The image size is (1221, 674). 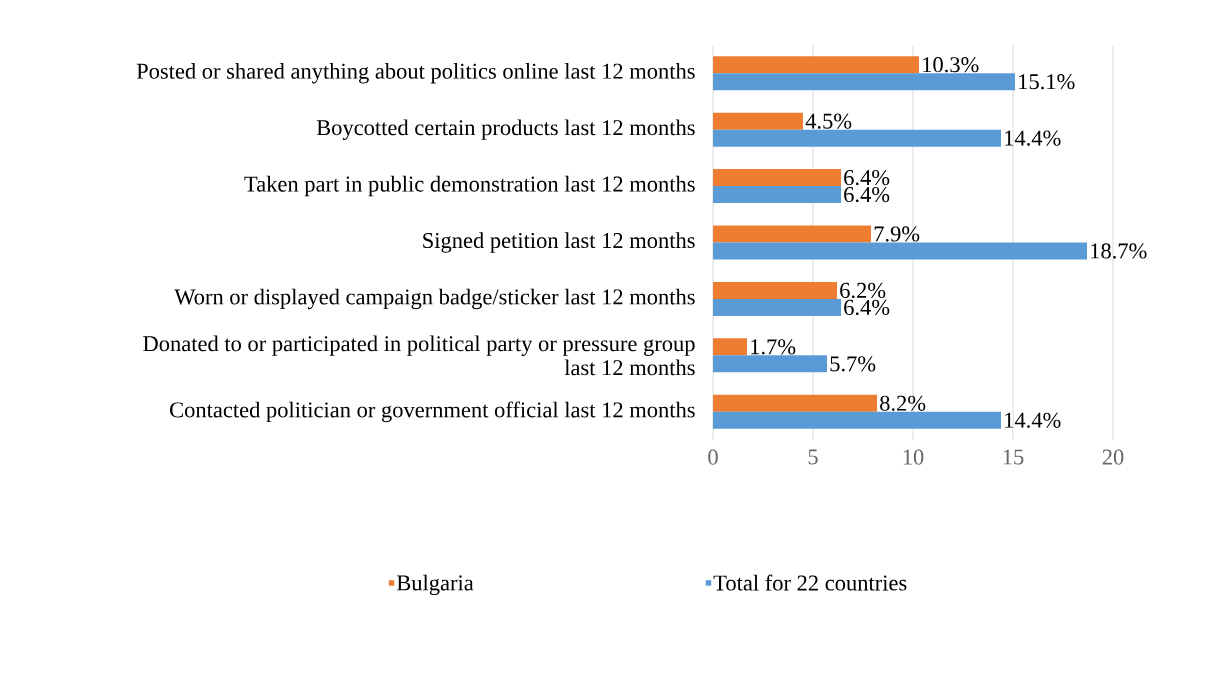 What do you see at coordinates (559, 242) in the screenshot?
I see `y-tick-label: Signed petition last 12 months` at bounding box center [559, 242].